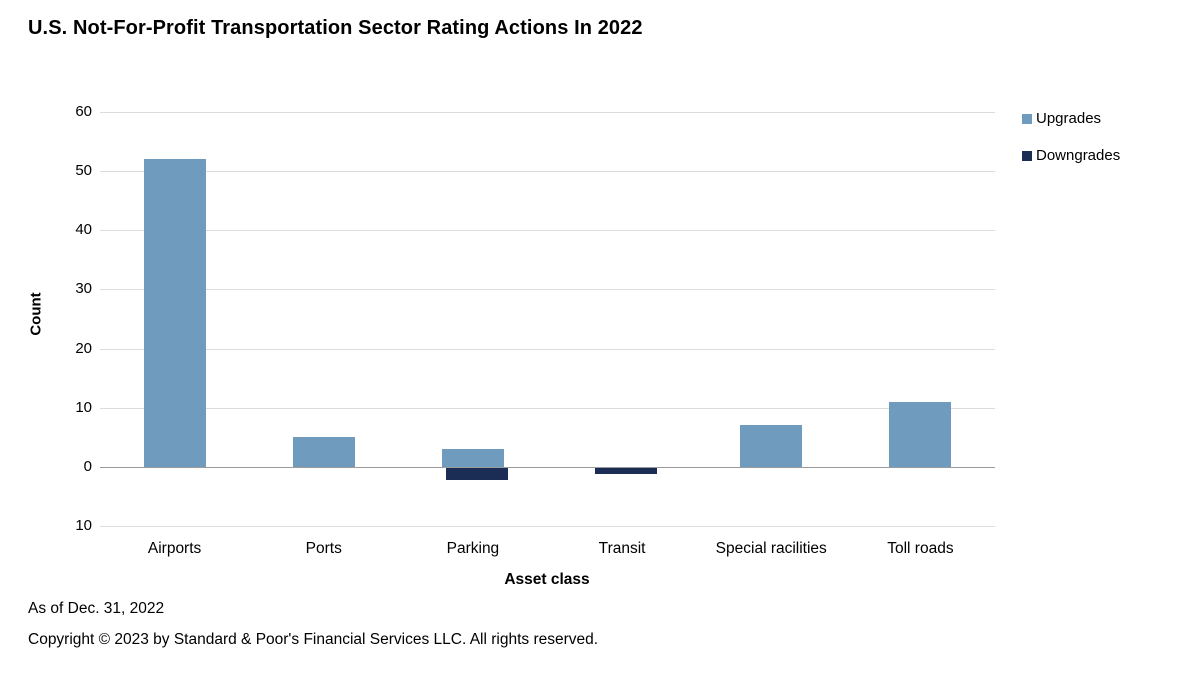 The height and width of the screenshot is (674, 1198). I want to click on x-axis-category-label-parking: Parking, so click(473, 548).